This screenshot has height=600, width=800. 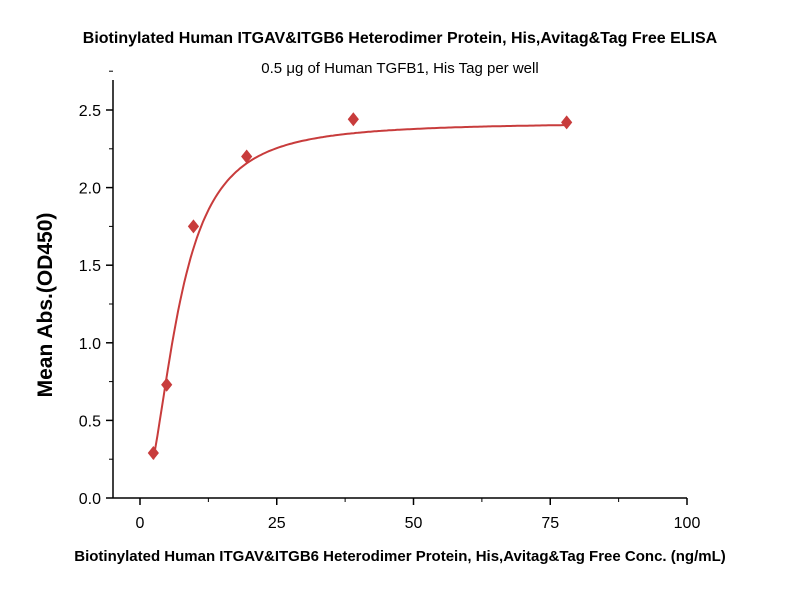 What do you see at coordinates (90, 266) in the screenshot?
I see `y-tick-label: 1.5` at bounding box center [90, 266].